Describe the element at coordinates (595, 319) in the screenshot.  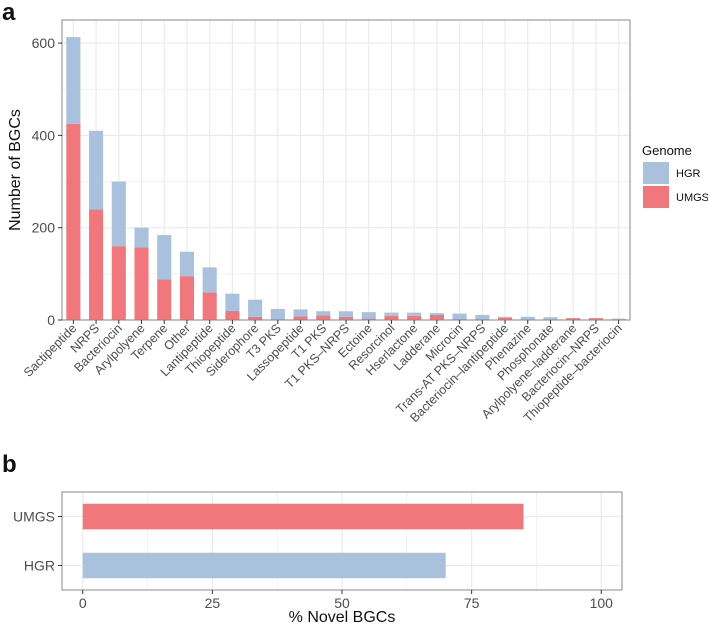
I see `bar-umgs-bacteriocin-nrps` at that location.